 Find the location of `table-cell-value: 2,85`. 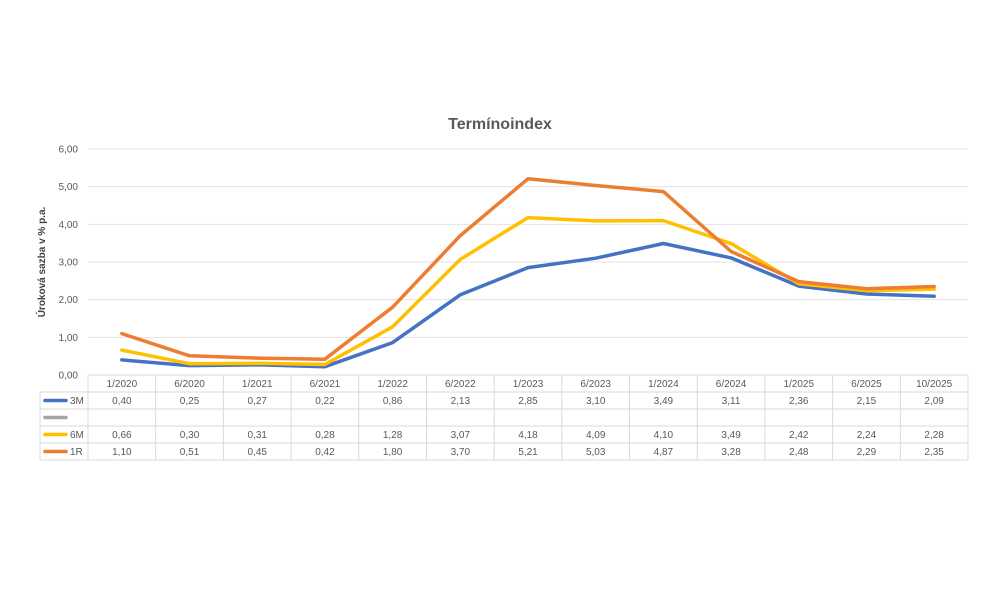

table-cell-value: 2,85 is located at coordinates (528, 401).